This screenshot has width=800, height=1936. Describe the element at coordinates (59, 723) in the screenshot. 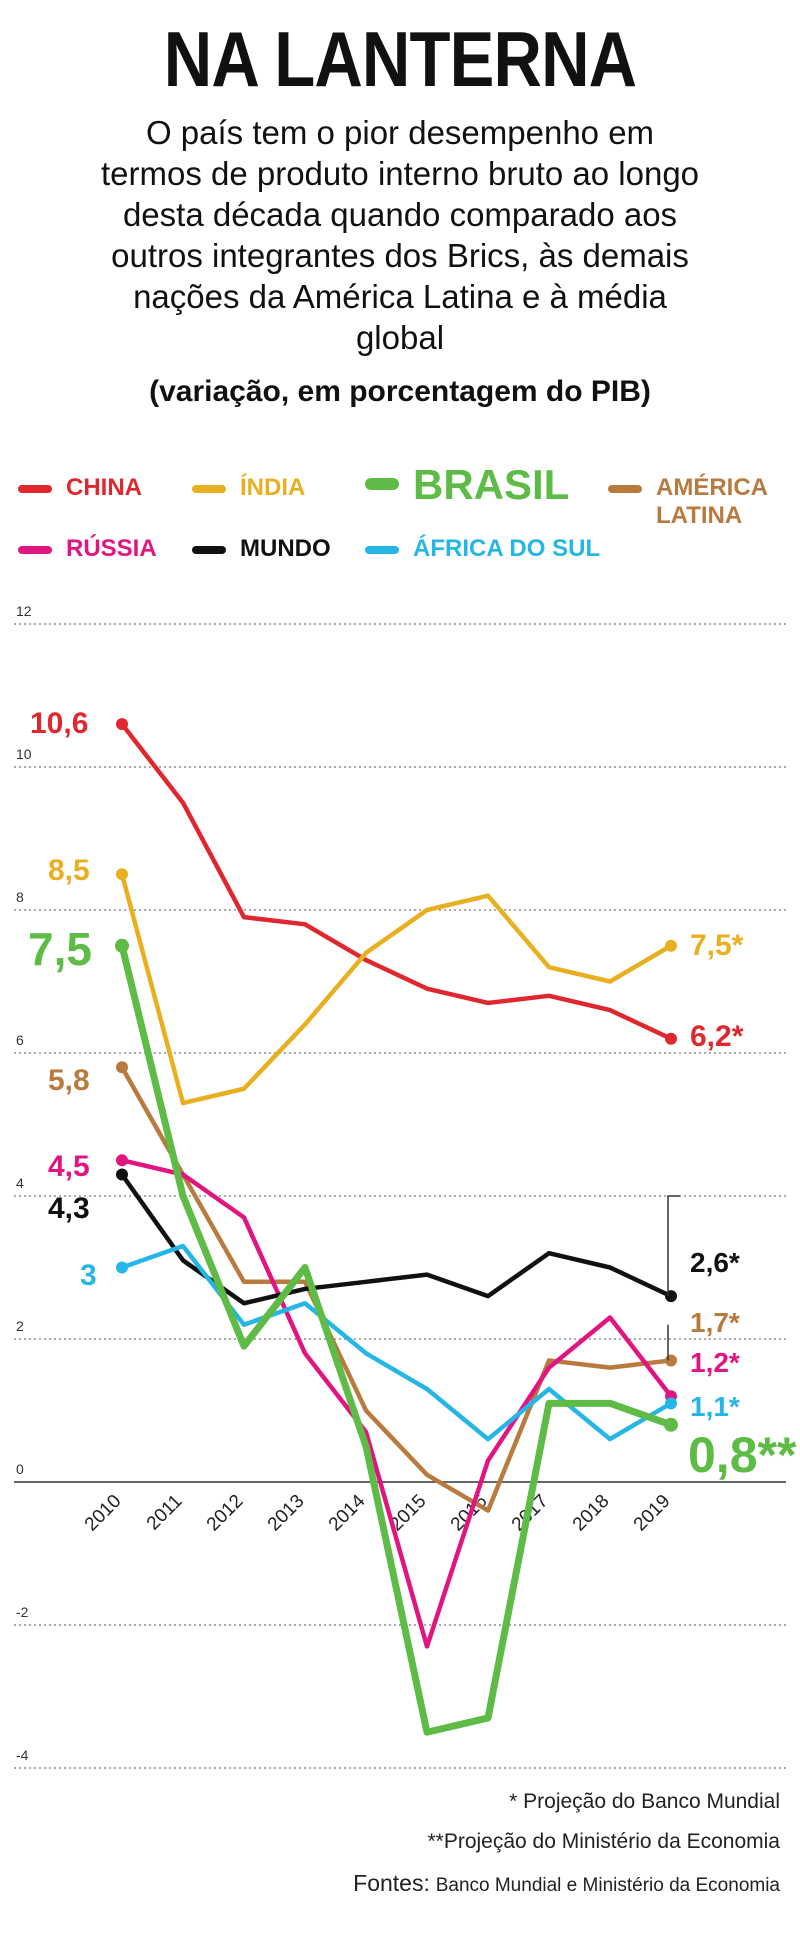

I see `start-label-china: 10,6` at that location.